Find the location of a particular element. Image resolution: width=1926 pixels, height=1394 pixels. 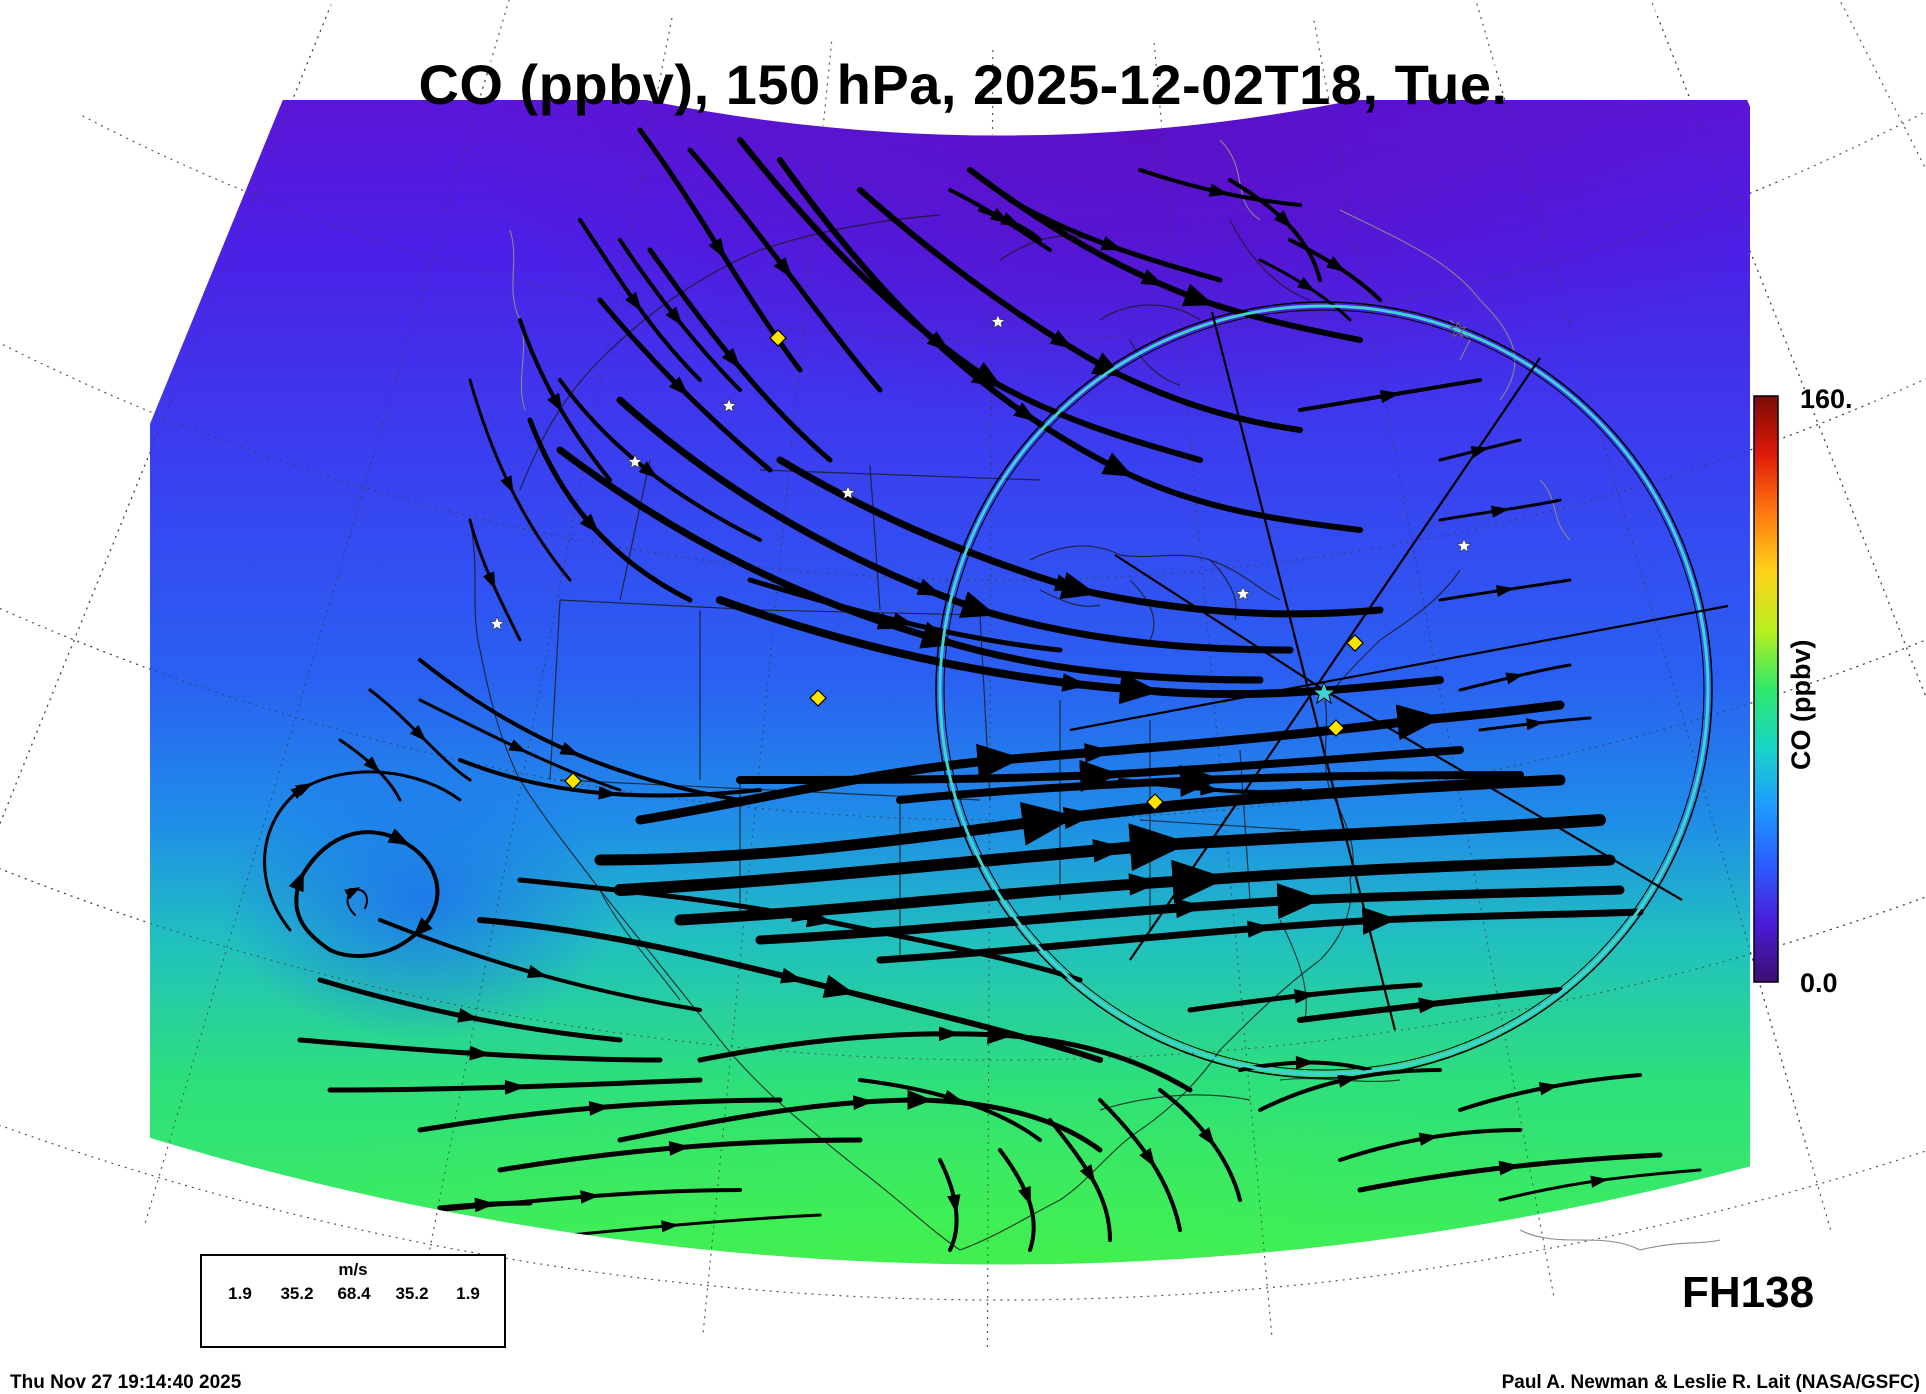

colorbar-title: CO (ppbv) is located at coordinates (1801, 704).